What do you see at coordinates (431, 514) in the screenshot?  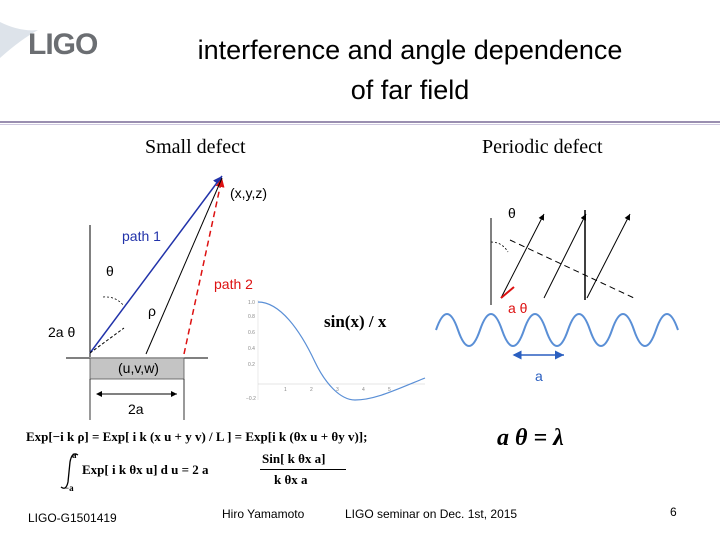 I see `event: LIGO seminar on Dec. 1st, 2015` at bounding box center [431, 514].